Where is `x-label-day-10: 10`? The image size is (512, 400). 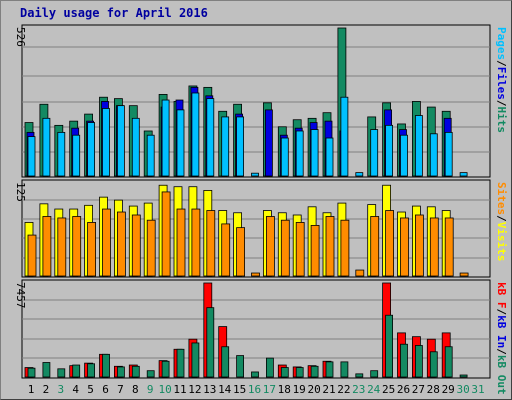
x-label-day-10: 10 is located at coordinates (164, 389).